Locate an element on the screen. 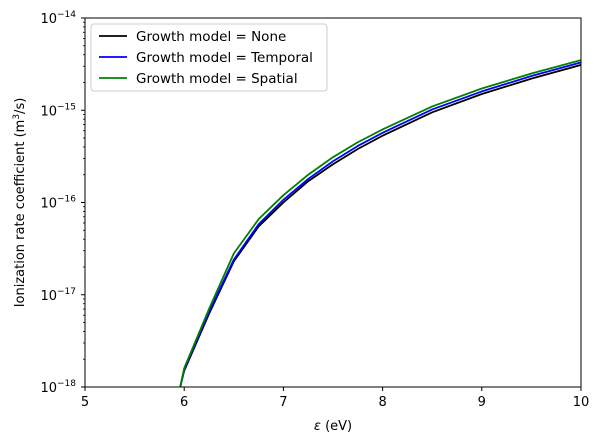  legend-label-spatial: Growth model = Spatial is located at coordinates (217, 79).